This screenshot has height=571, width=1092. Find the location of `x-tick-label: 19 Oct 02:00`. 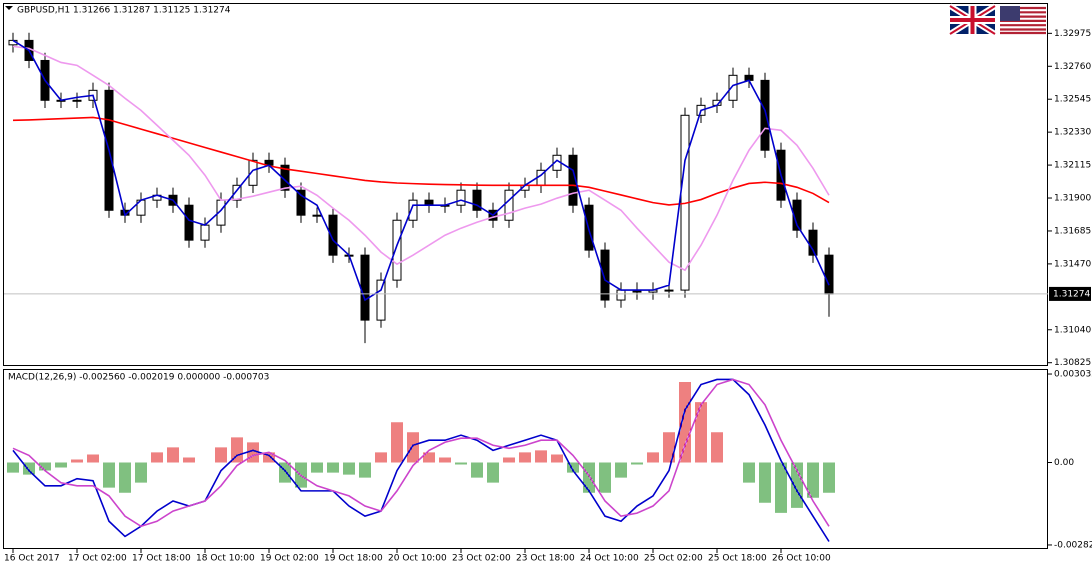

x-tick-label: 19 Oct 02:00 is located at coordinates (289, 559).